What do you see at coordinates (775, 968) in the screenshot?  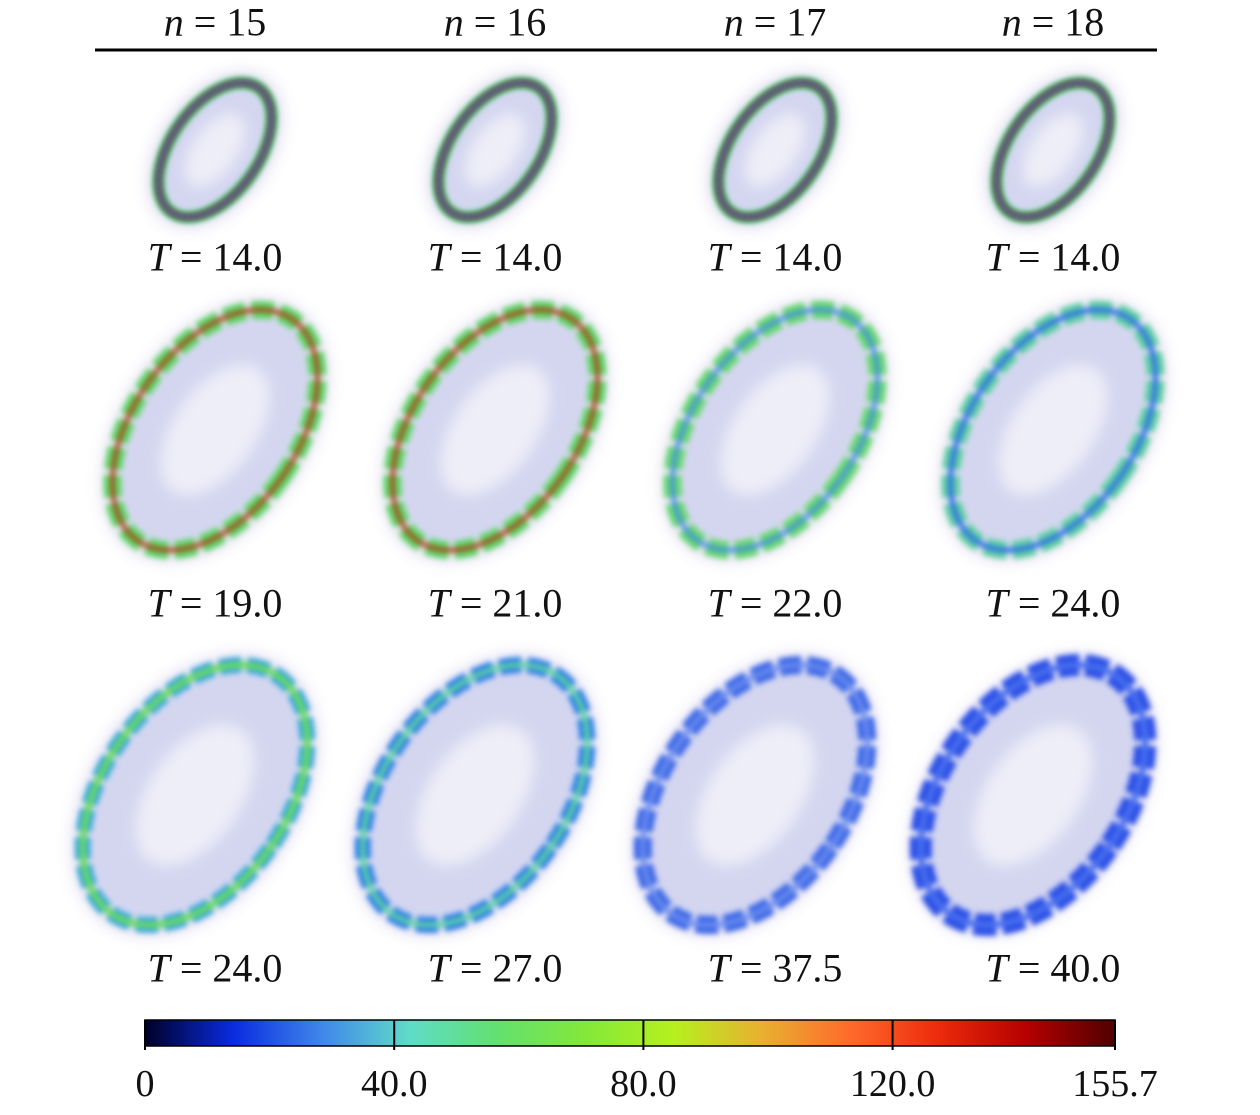 I see `time-label: T = 37.5` at bounding box center [775, 968].